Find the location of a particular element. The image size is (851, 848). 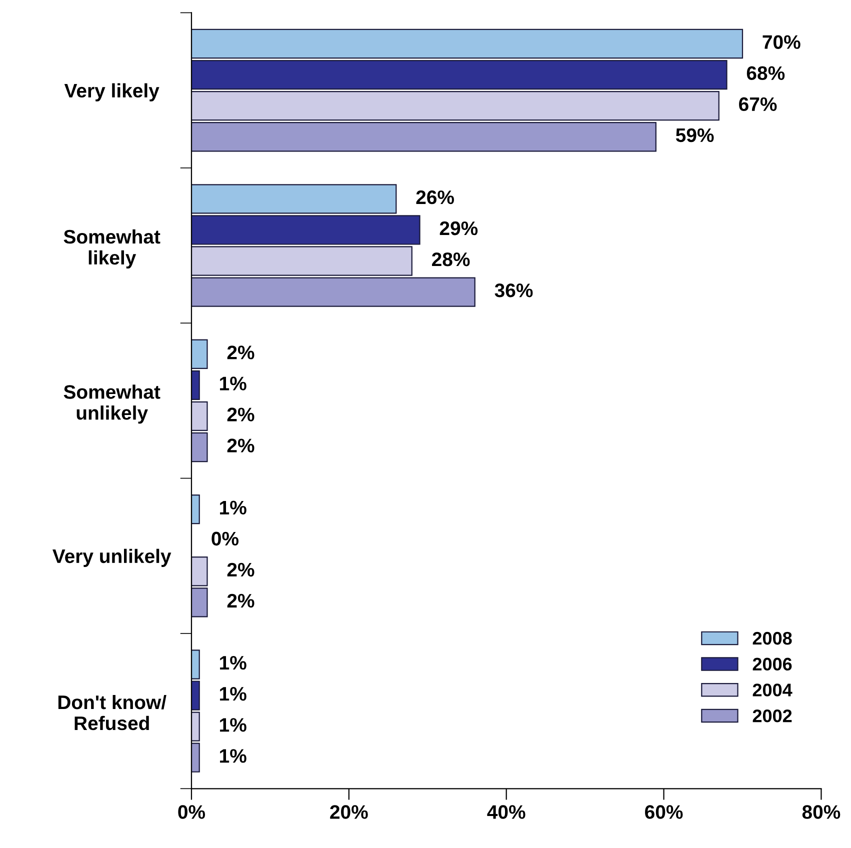

x-tick-label: 60% is located at coordinates (664, 812).